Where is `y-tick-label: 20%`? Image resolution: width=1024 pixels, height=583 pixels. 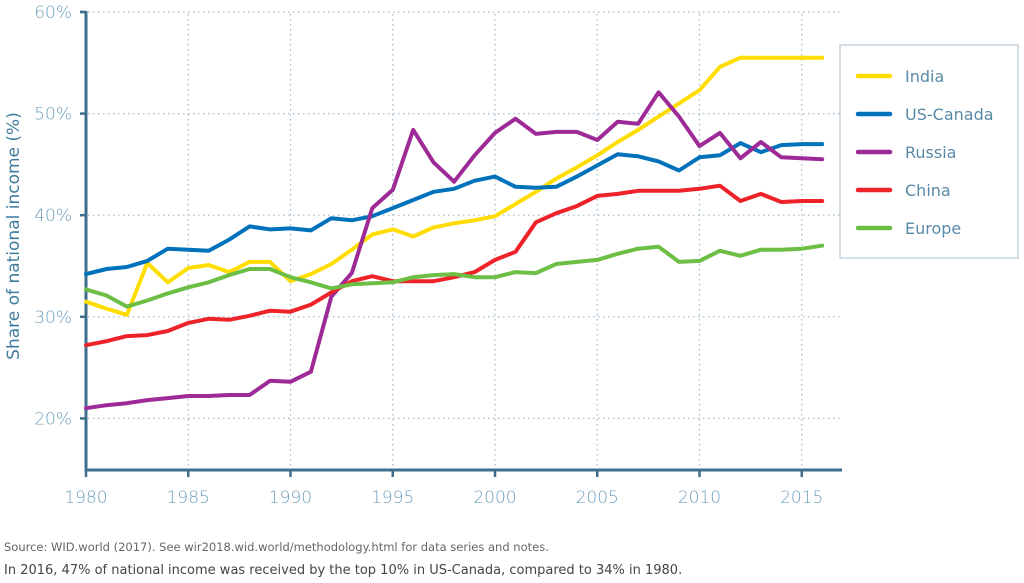
y-tick-label: 20% is located at coordinates (53, 419).